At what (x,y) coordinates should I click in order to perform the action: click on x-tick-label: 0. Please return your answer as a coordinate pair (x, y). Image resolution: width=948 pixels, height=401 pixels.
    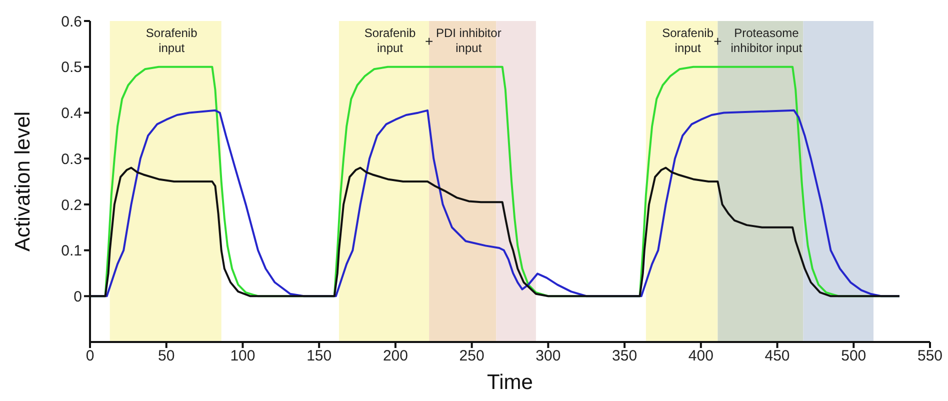
    Looking at the image, I should click on (90, 356).